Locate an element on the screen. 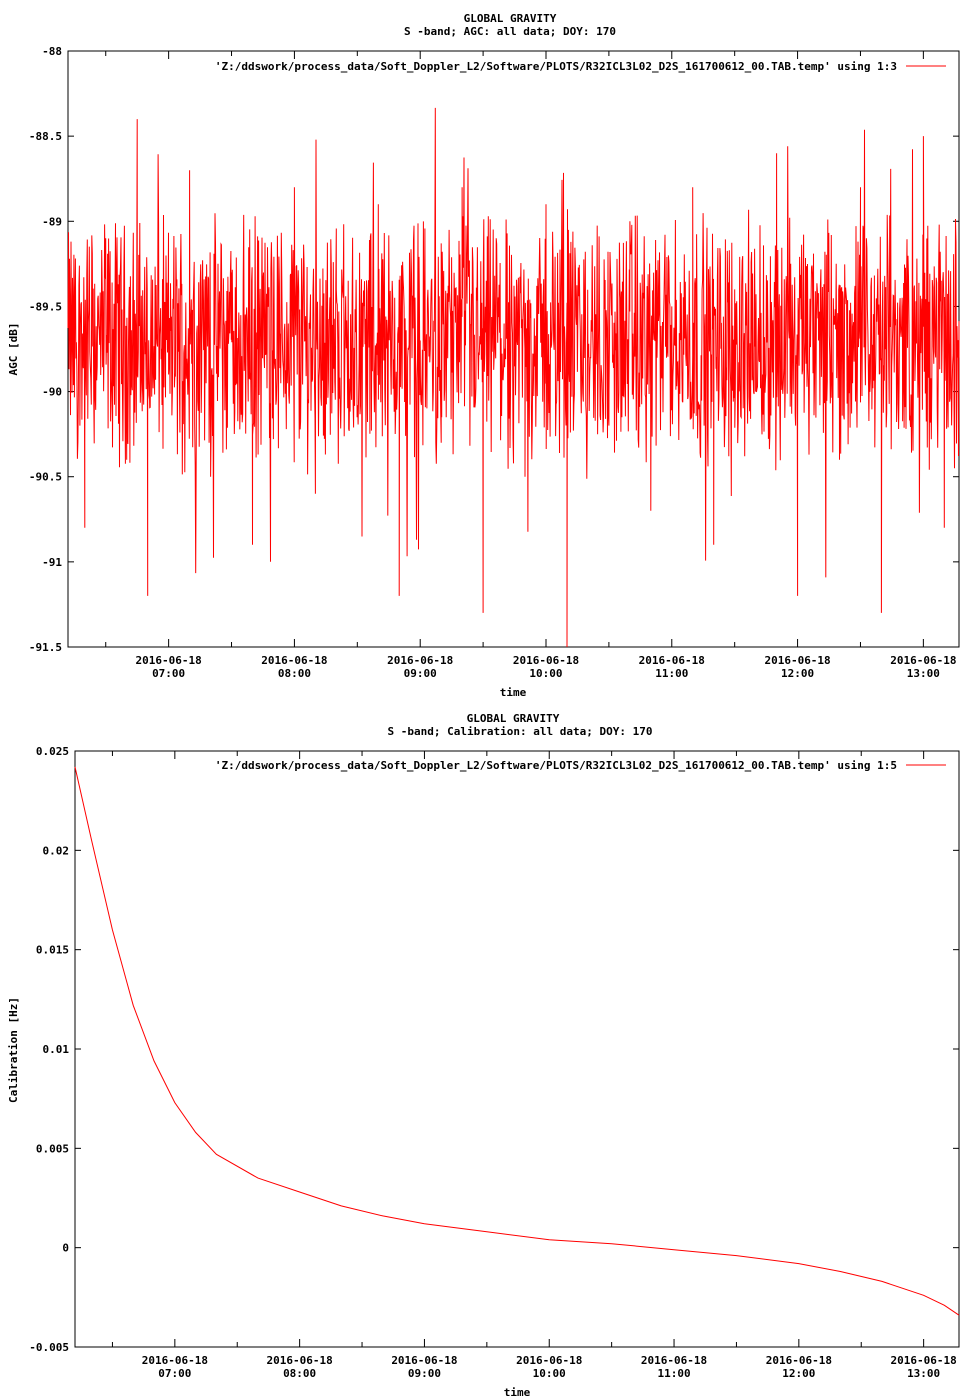 This screenshot has width=980, height=1400. y-tick-label: -91 is located at coordinates (52, 562).